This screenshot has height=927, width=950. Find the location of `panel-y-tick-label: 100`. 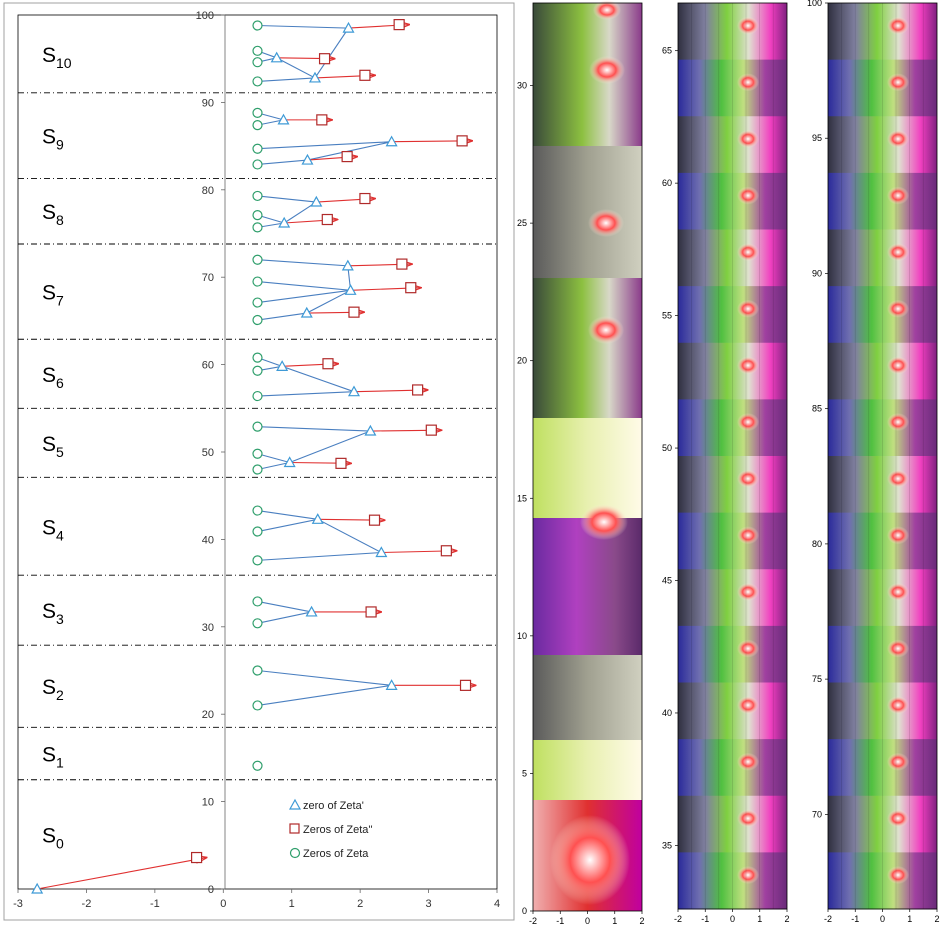

panel-y-tick-label: 100 is located at coordinates (814, 4).